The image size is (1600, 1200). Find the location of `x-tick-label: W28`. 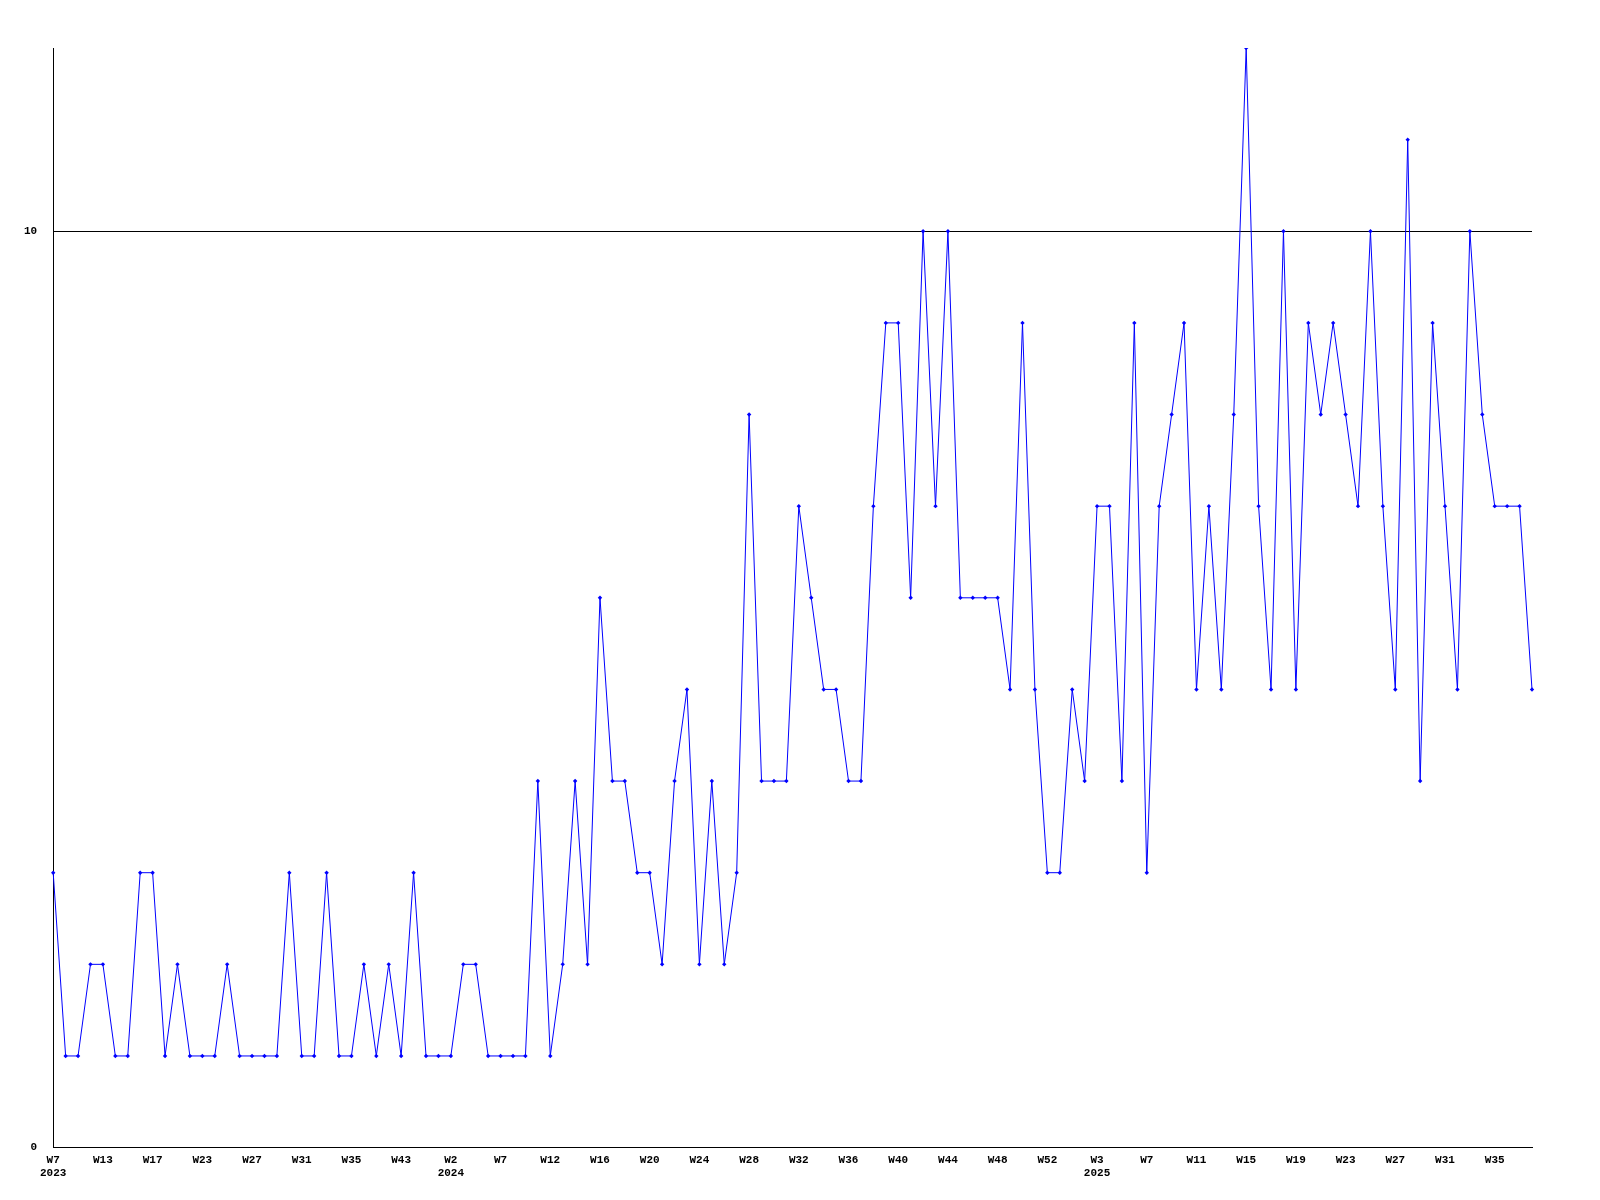

x-tick-label: W28 is located at coordinates (749, 1159).